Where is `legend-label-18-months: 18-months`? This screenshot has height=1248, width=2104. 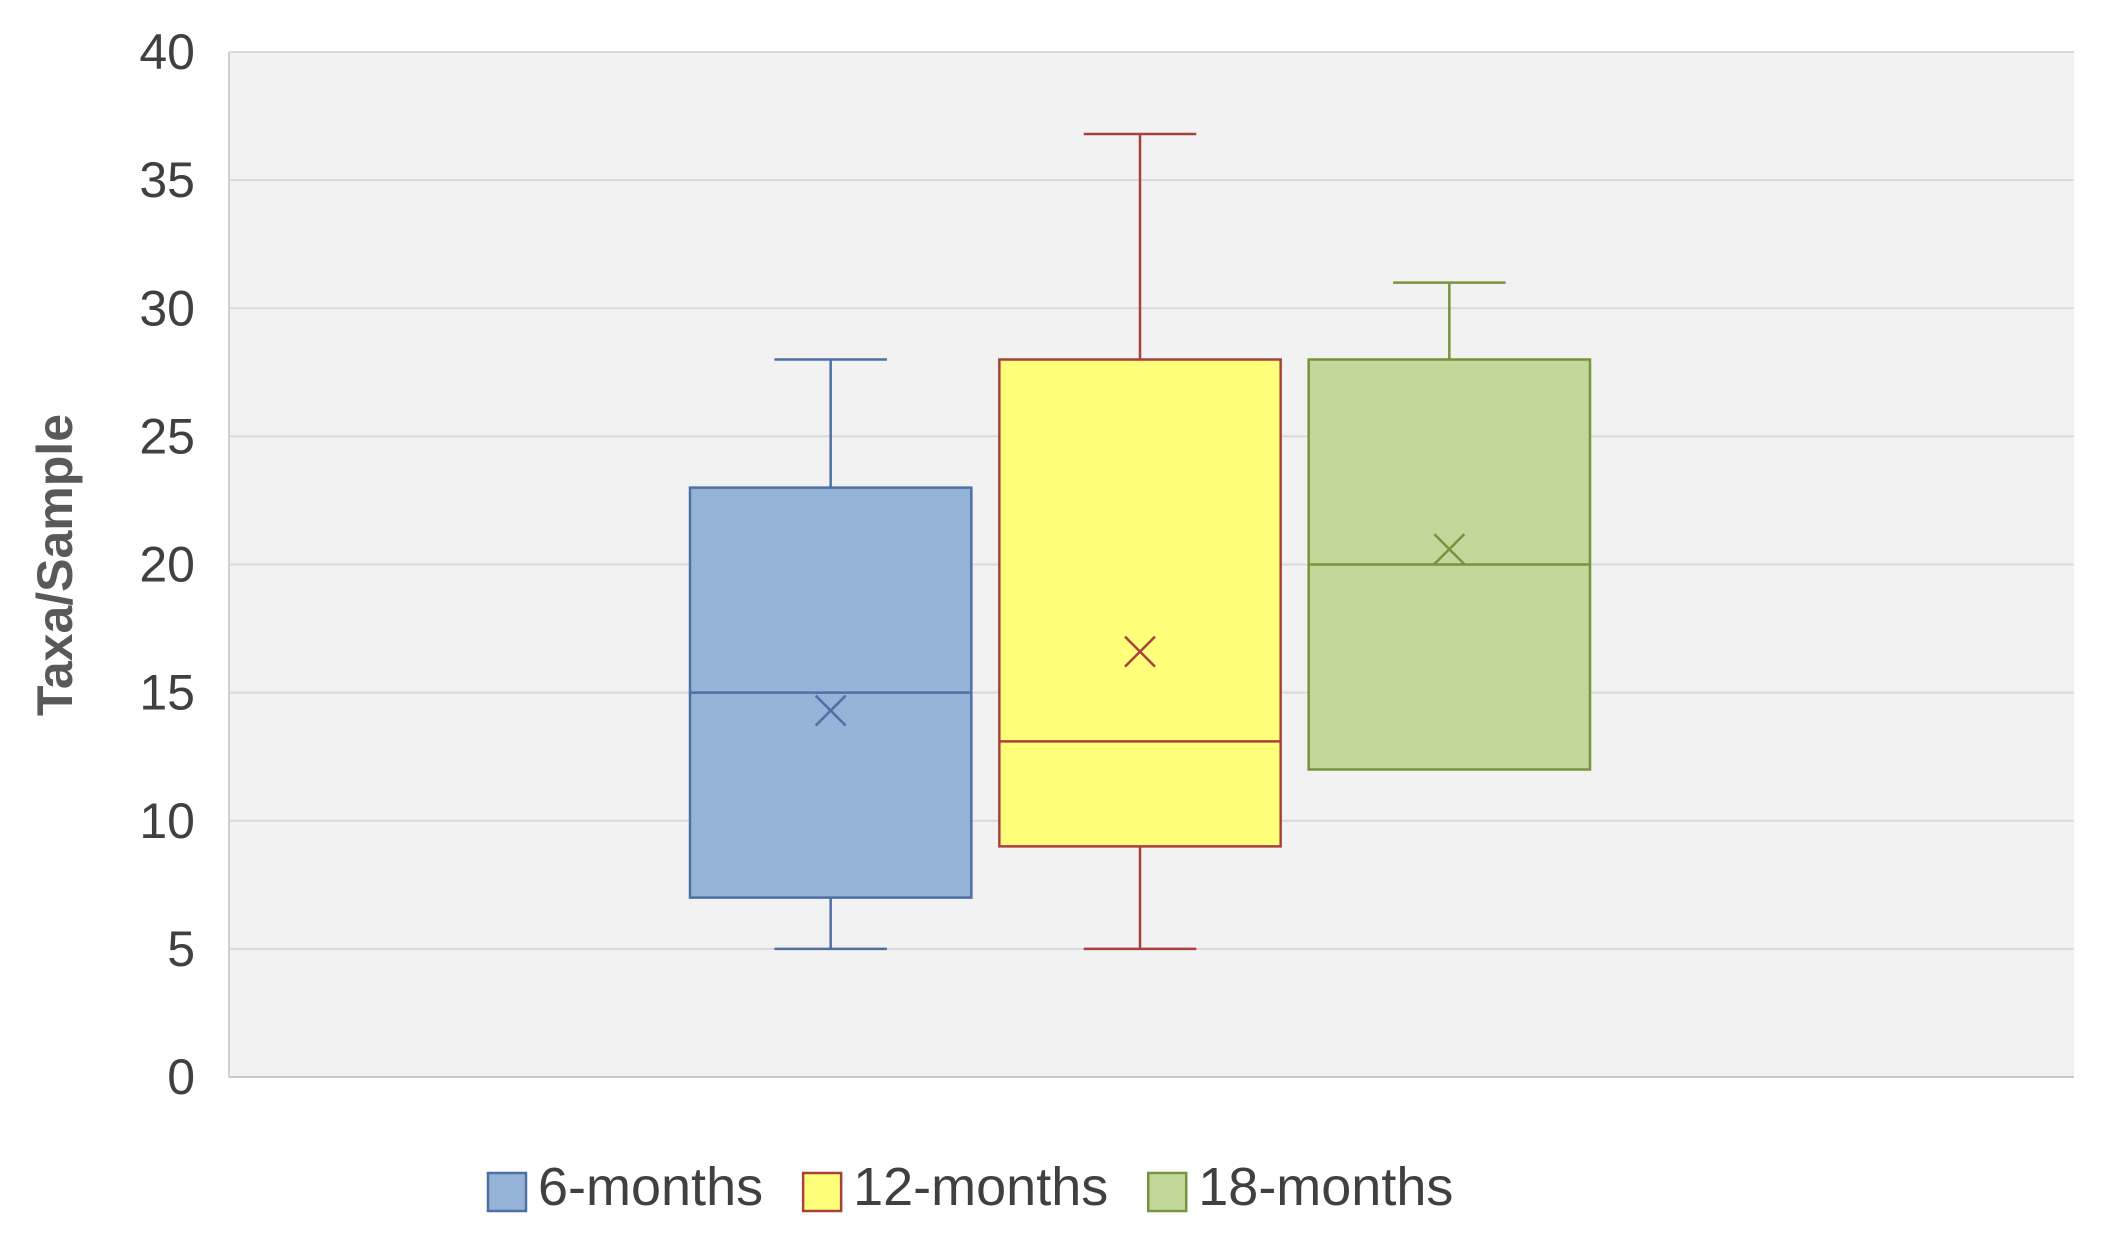 legend-label-18-months: 18-months is located at coordinates (1325, 1187).